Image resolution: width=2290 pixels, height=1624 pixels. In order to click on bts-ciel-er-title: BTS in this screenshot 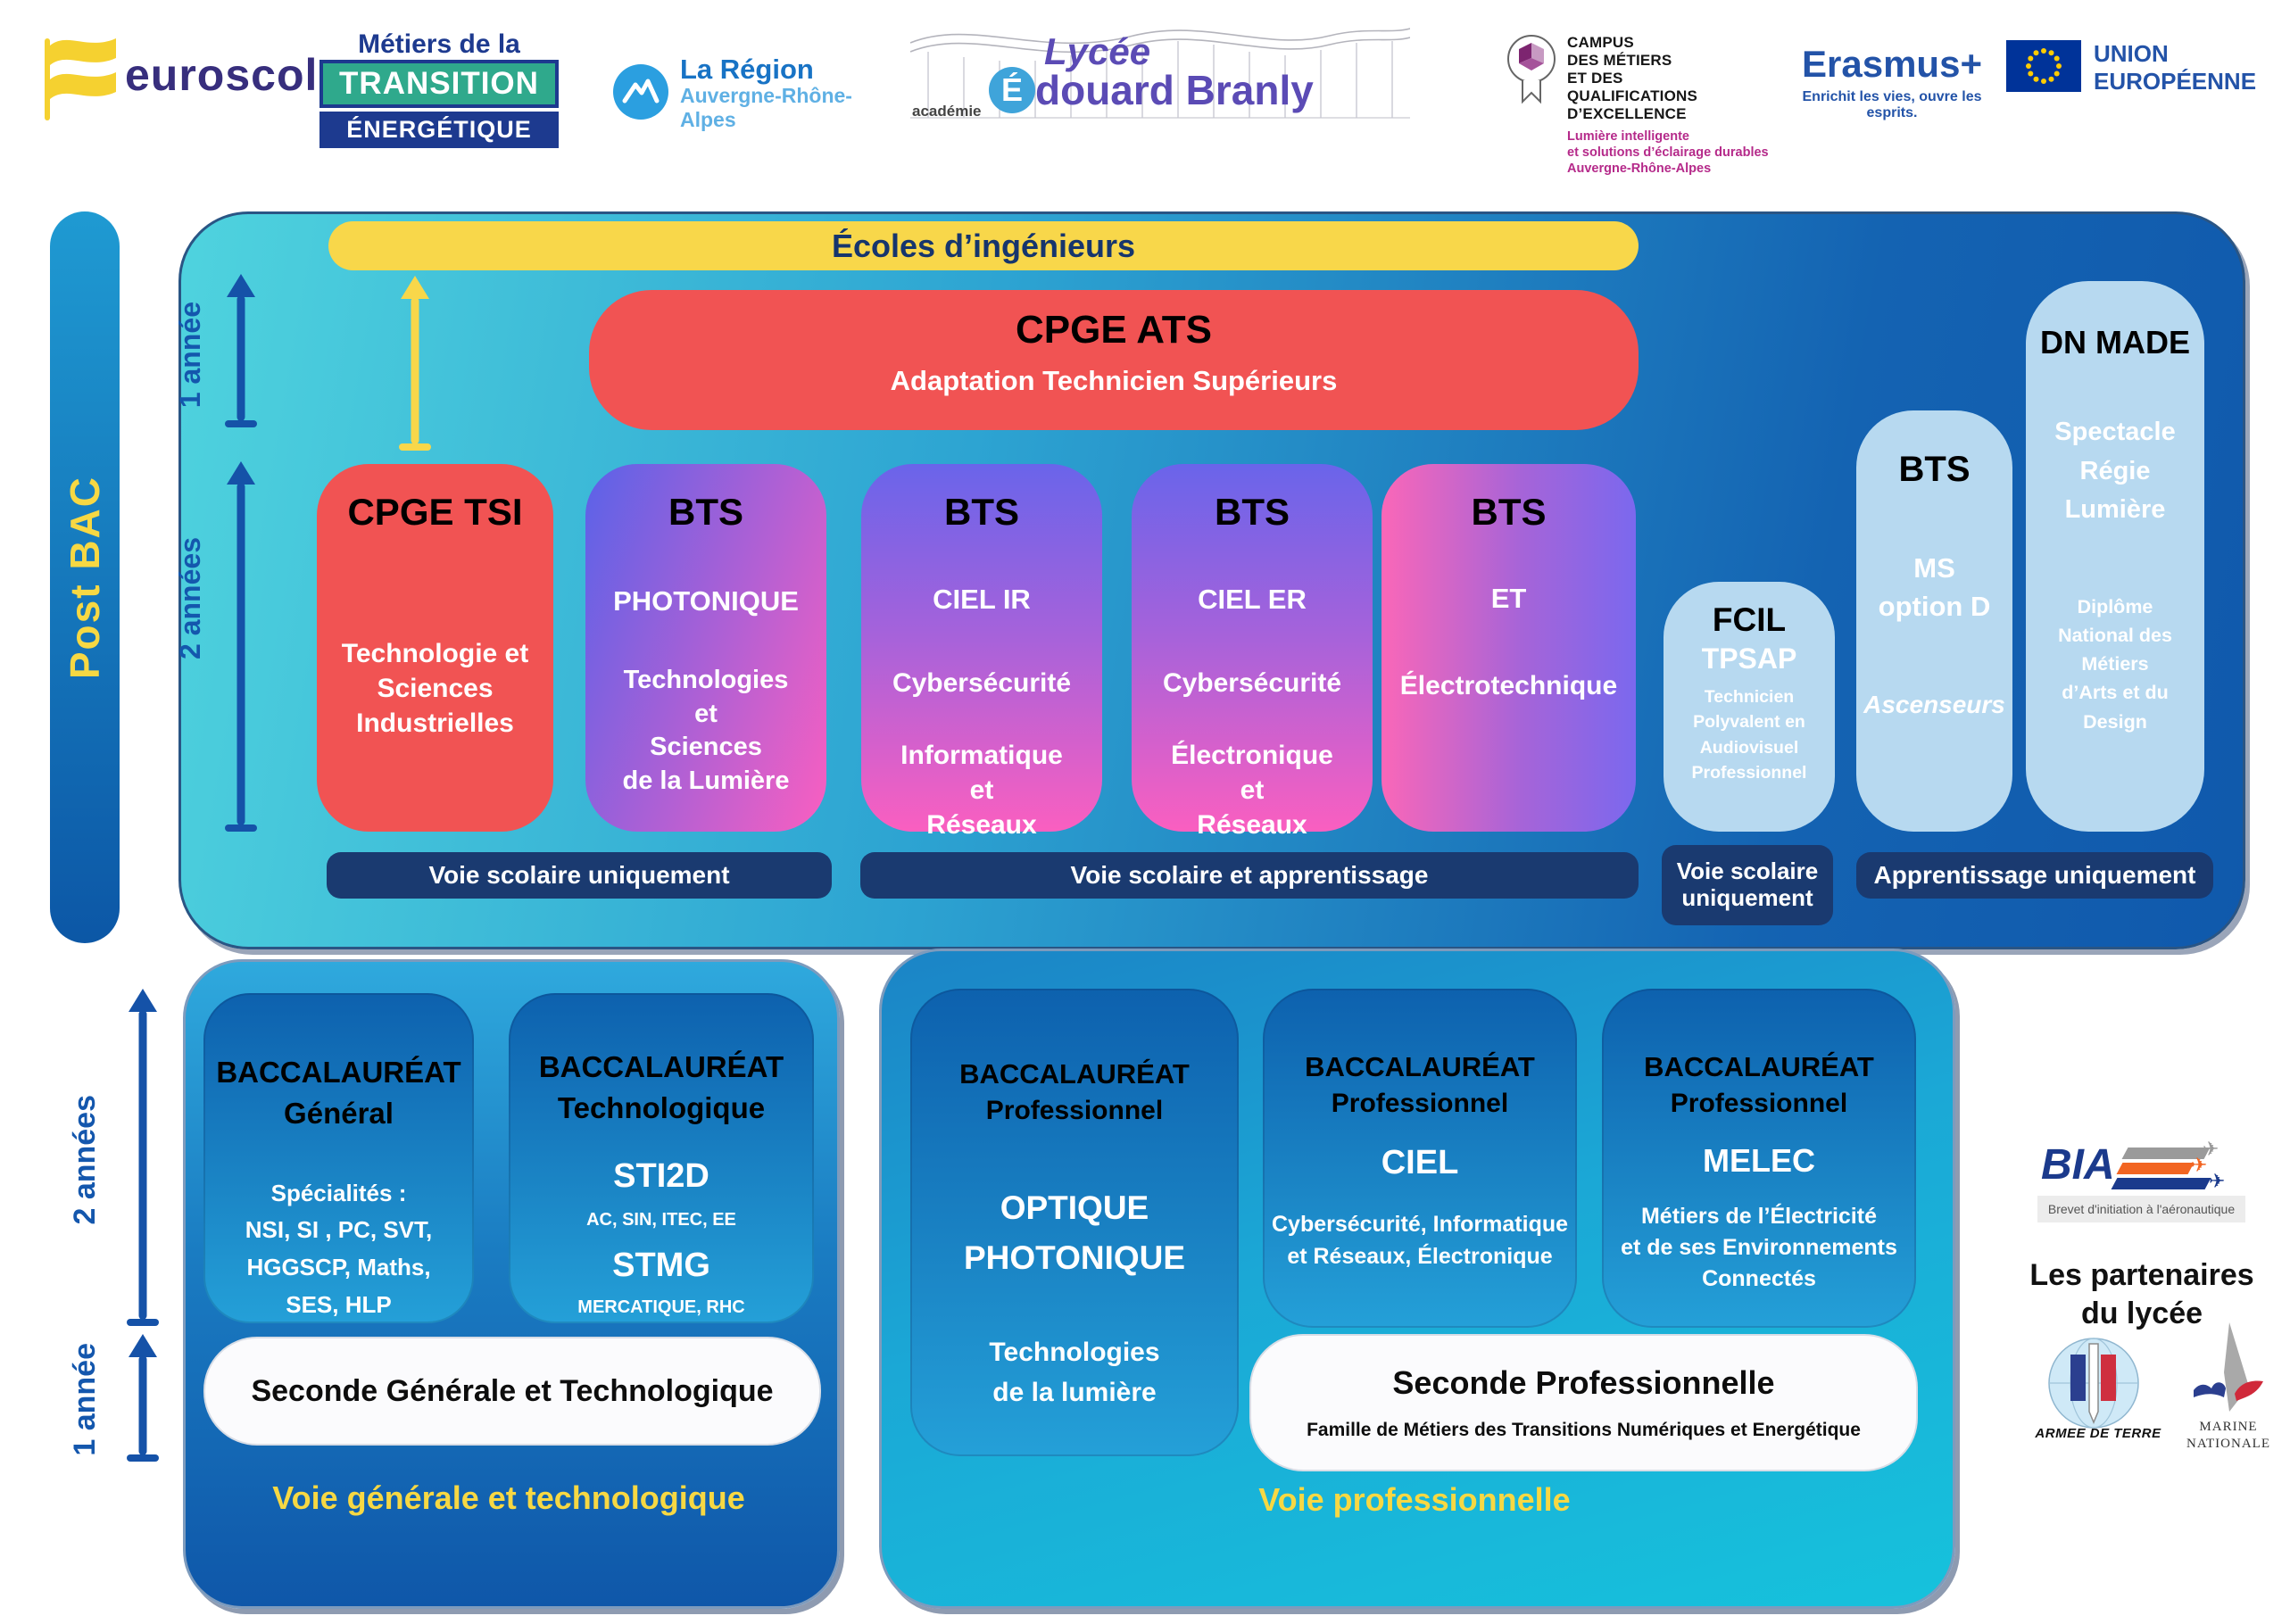, I will do `click(1252, 512)`.